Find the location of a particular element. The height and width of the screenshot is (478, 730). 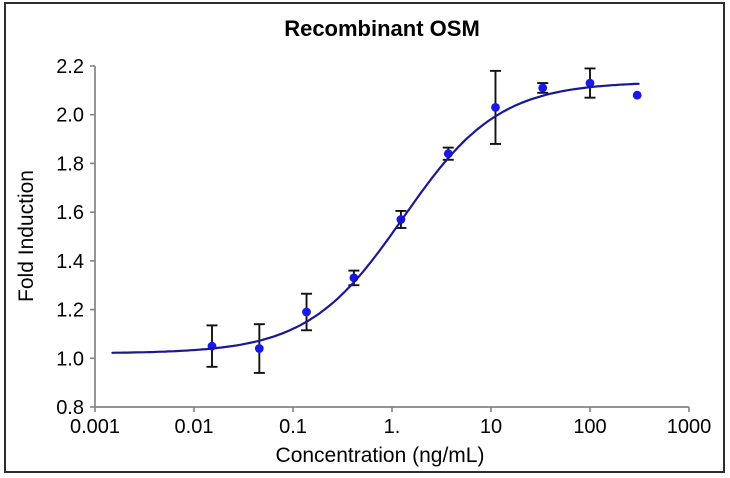

y-tick-label: 1.4 is located at coordinates (70, 262).